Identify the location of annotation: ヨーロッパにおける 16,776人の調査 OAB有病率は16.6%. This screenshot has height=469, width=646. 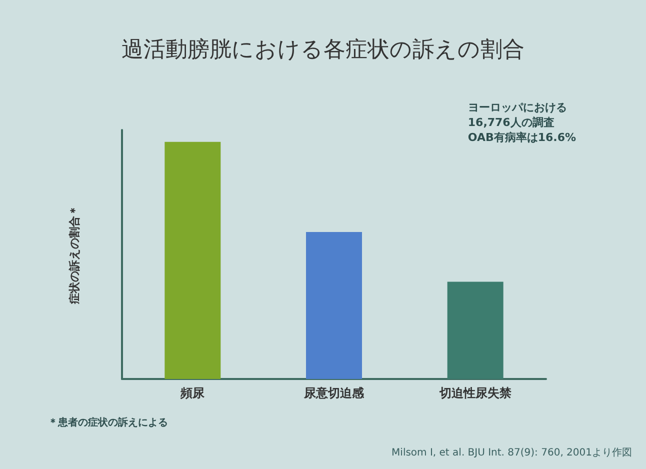
(522, 122).